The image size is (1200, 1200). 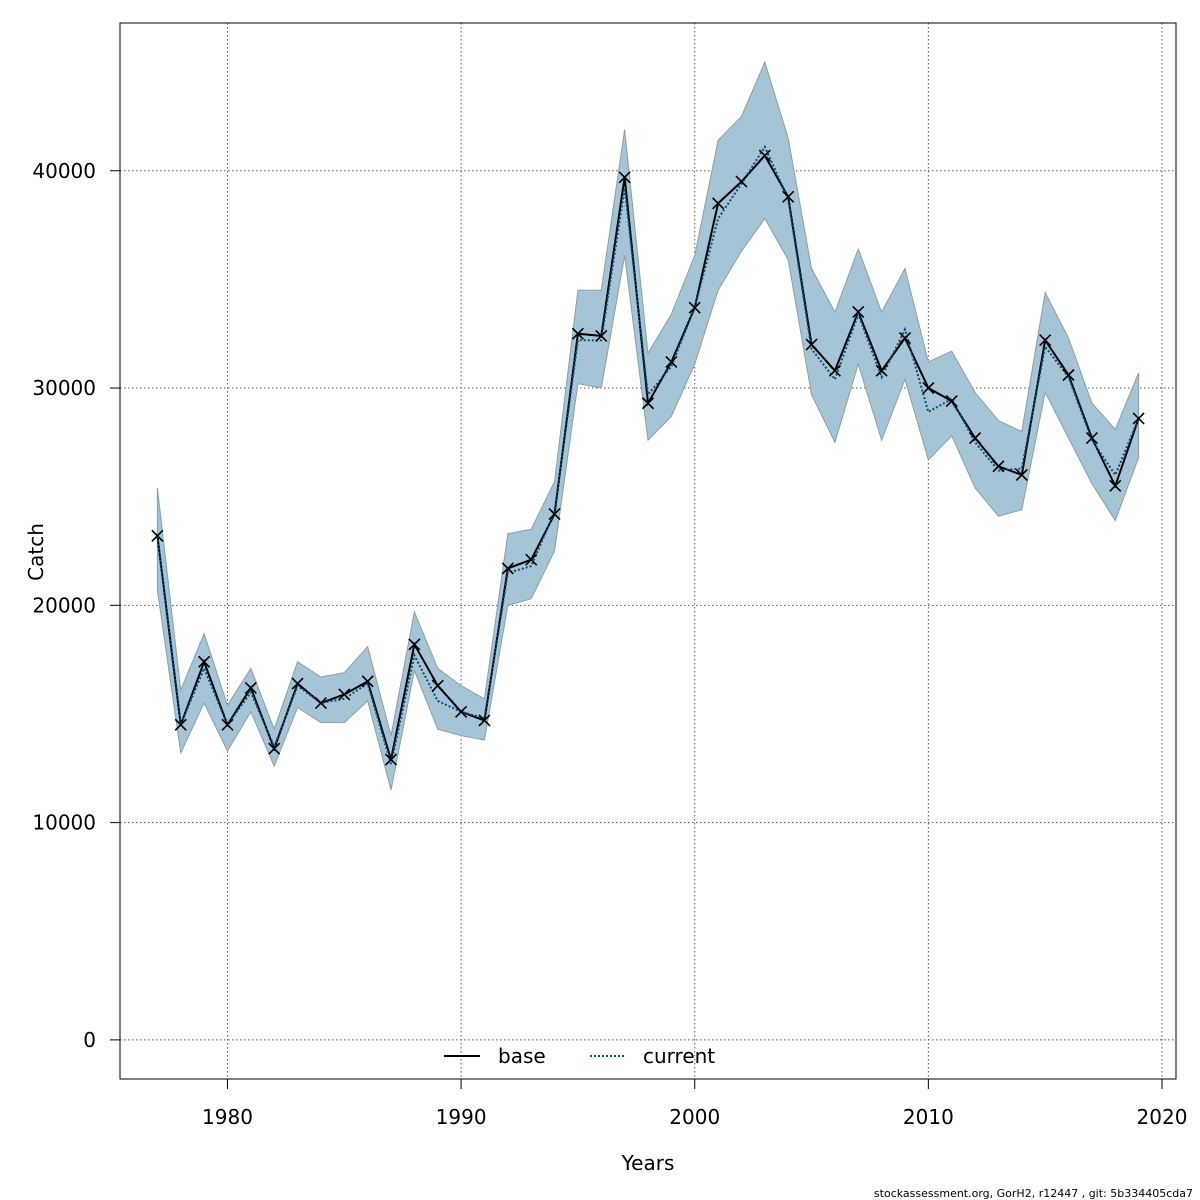 What do you see at coordinates (64, 388) in the screenshot?
I see `y-tick-label: 30000` at bounding box center [64, 388].